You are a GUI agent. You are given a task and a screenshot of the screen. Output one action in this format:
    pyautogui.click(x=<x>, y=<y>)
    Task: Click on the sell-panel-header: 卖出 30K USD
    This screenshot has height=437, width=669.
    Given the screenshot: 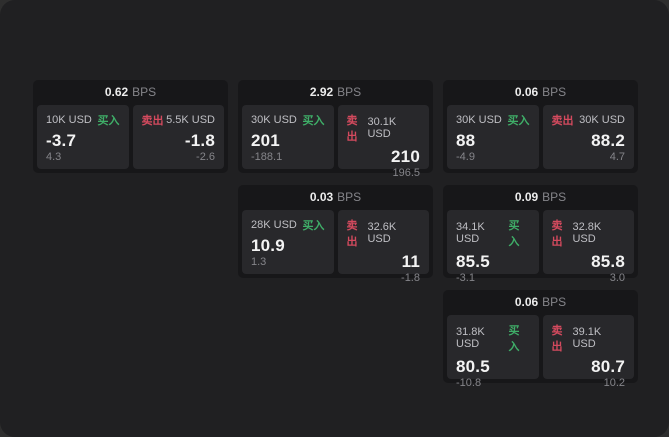 What is the action you would take?
    pyautogui.click(x=589, y=120)
    